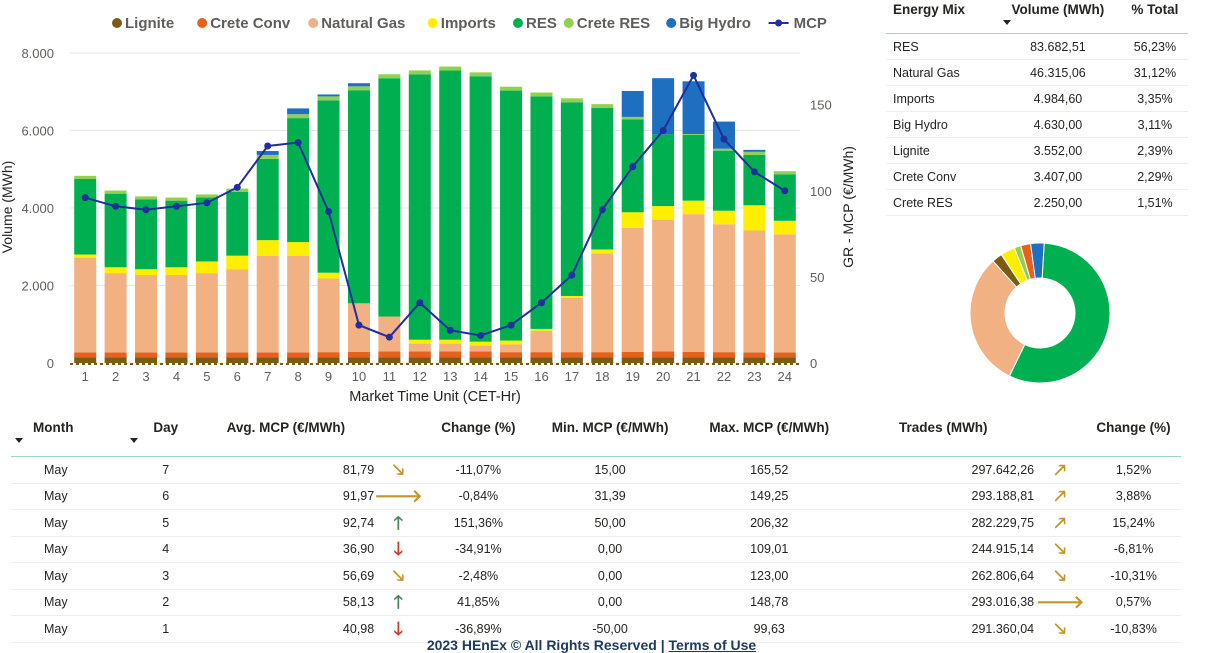  Describe the element at coordinates (940, 98) in the screenshot. I see `energy-source-cell: Imports` at that location.